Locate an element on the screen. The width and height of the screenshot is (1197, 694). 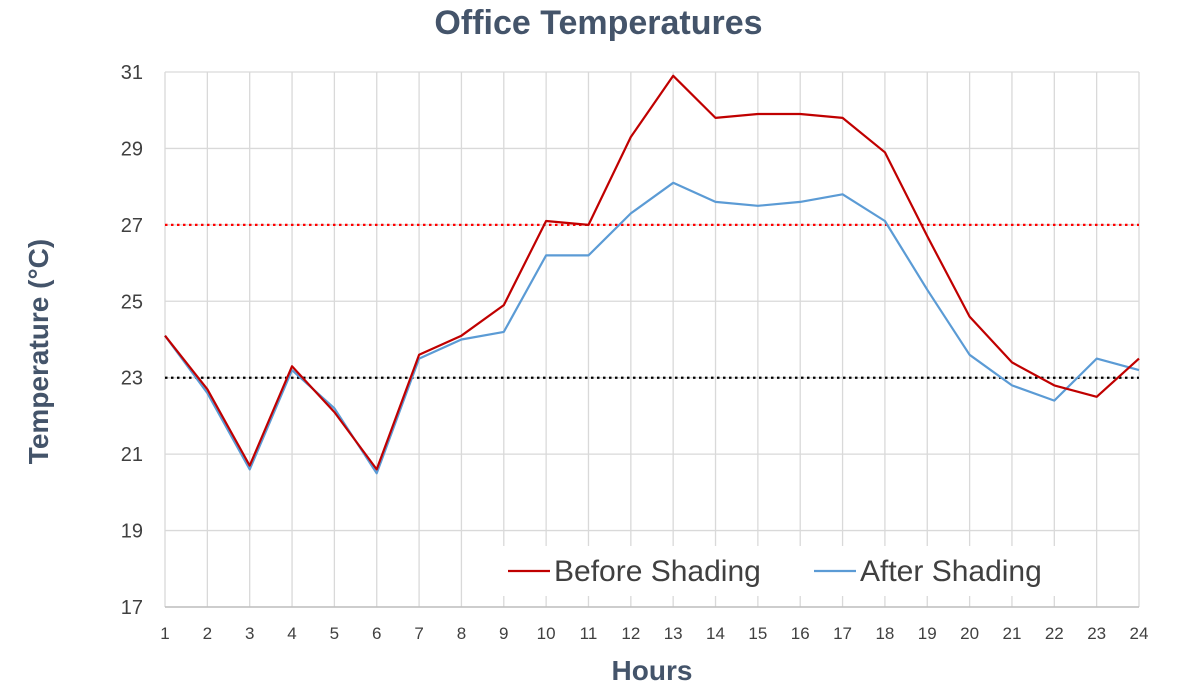
x-tick-label: 21 is located at coordinates (1011, 633).